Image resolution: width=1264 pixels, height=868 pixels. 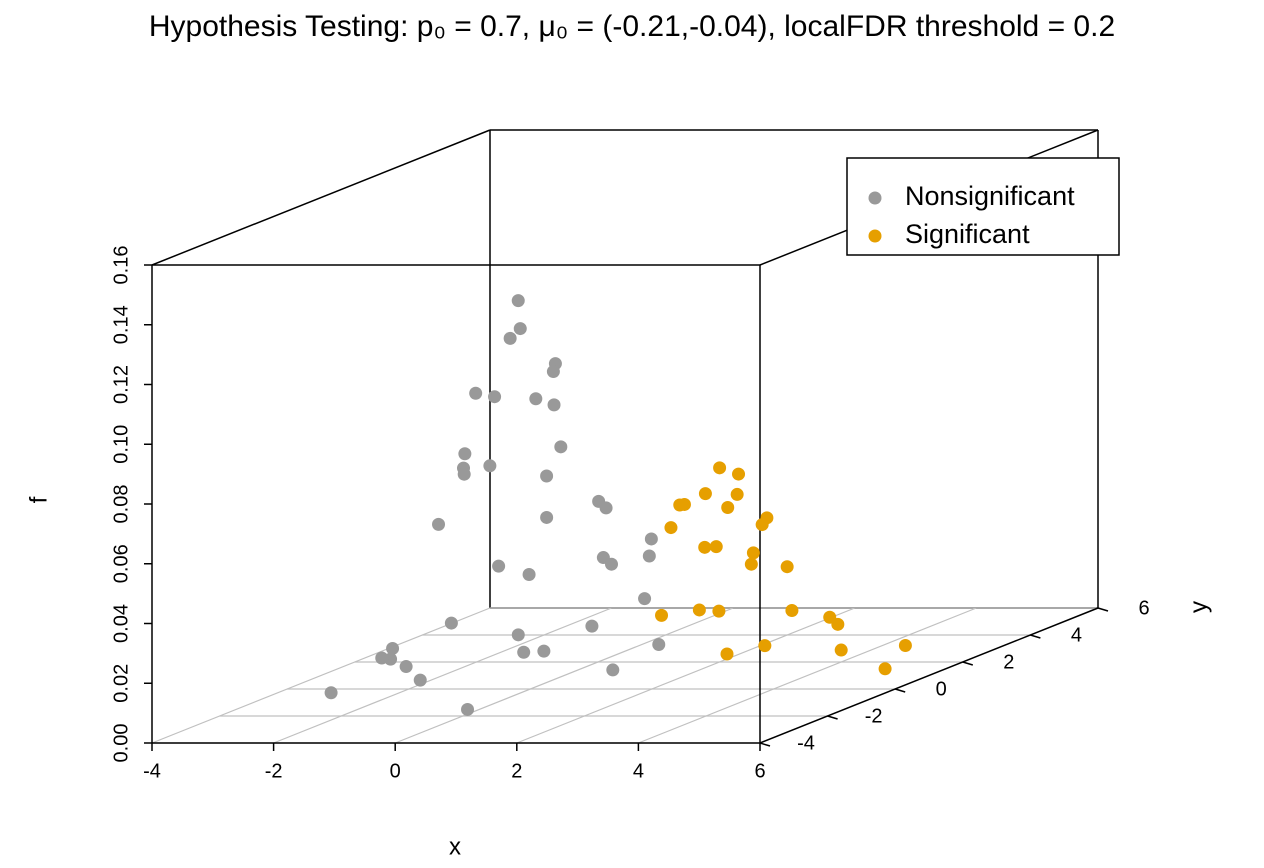 I want to click on z-tick-label: 0.14, so click(x=121, y=324).